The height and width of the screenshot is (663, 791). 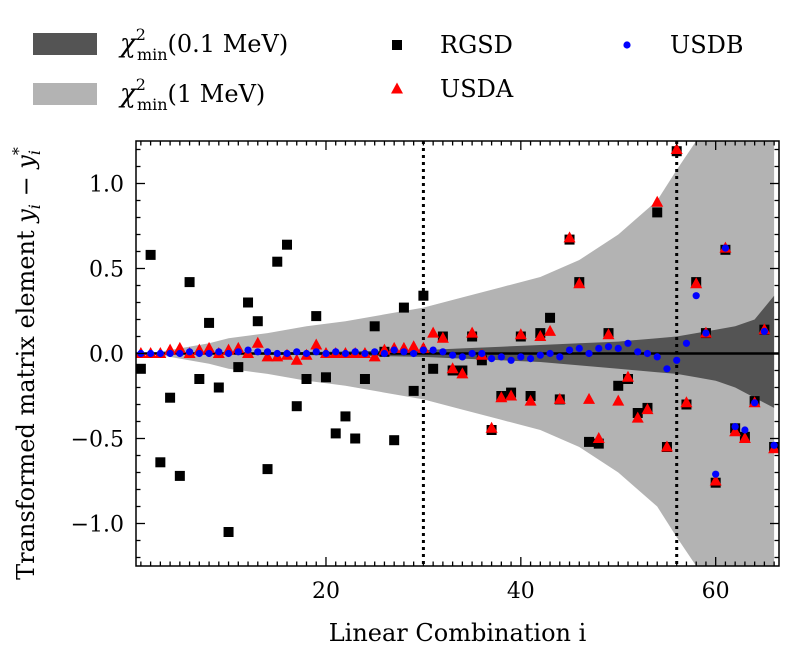 What do you see at coordinates (106, 355) in the screenshot?
I see `y-tick-label: 0.0` at bounding box center [106, 355].